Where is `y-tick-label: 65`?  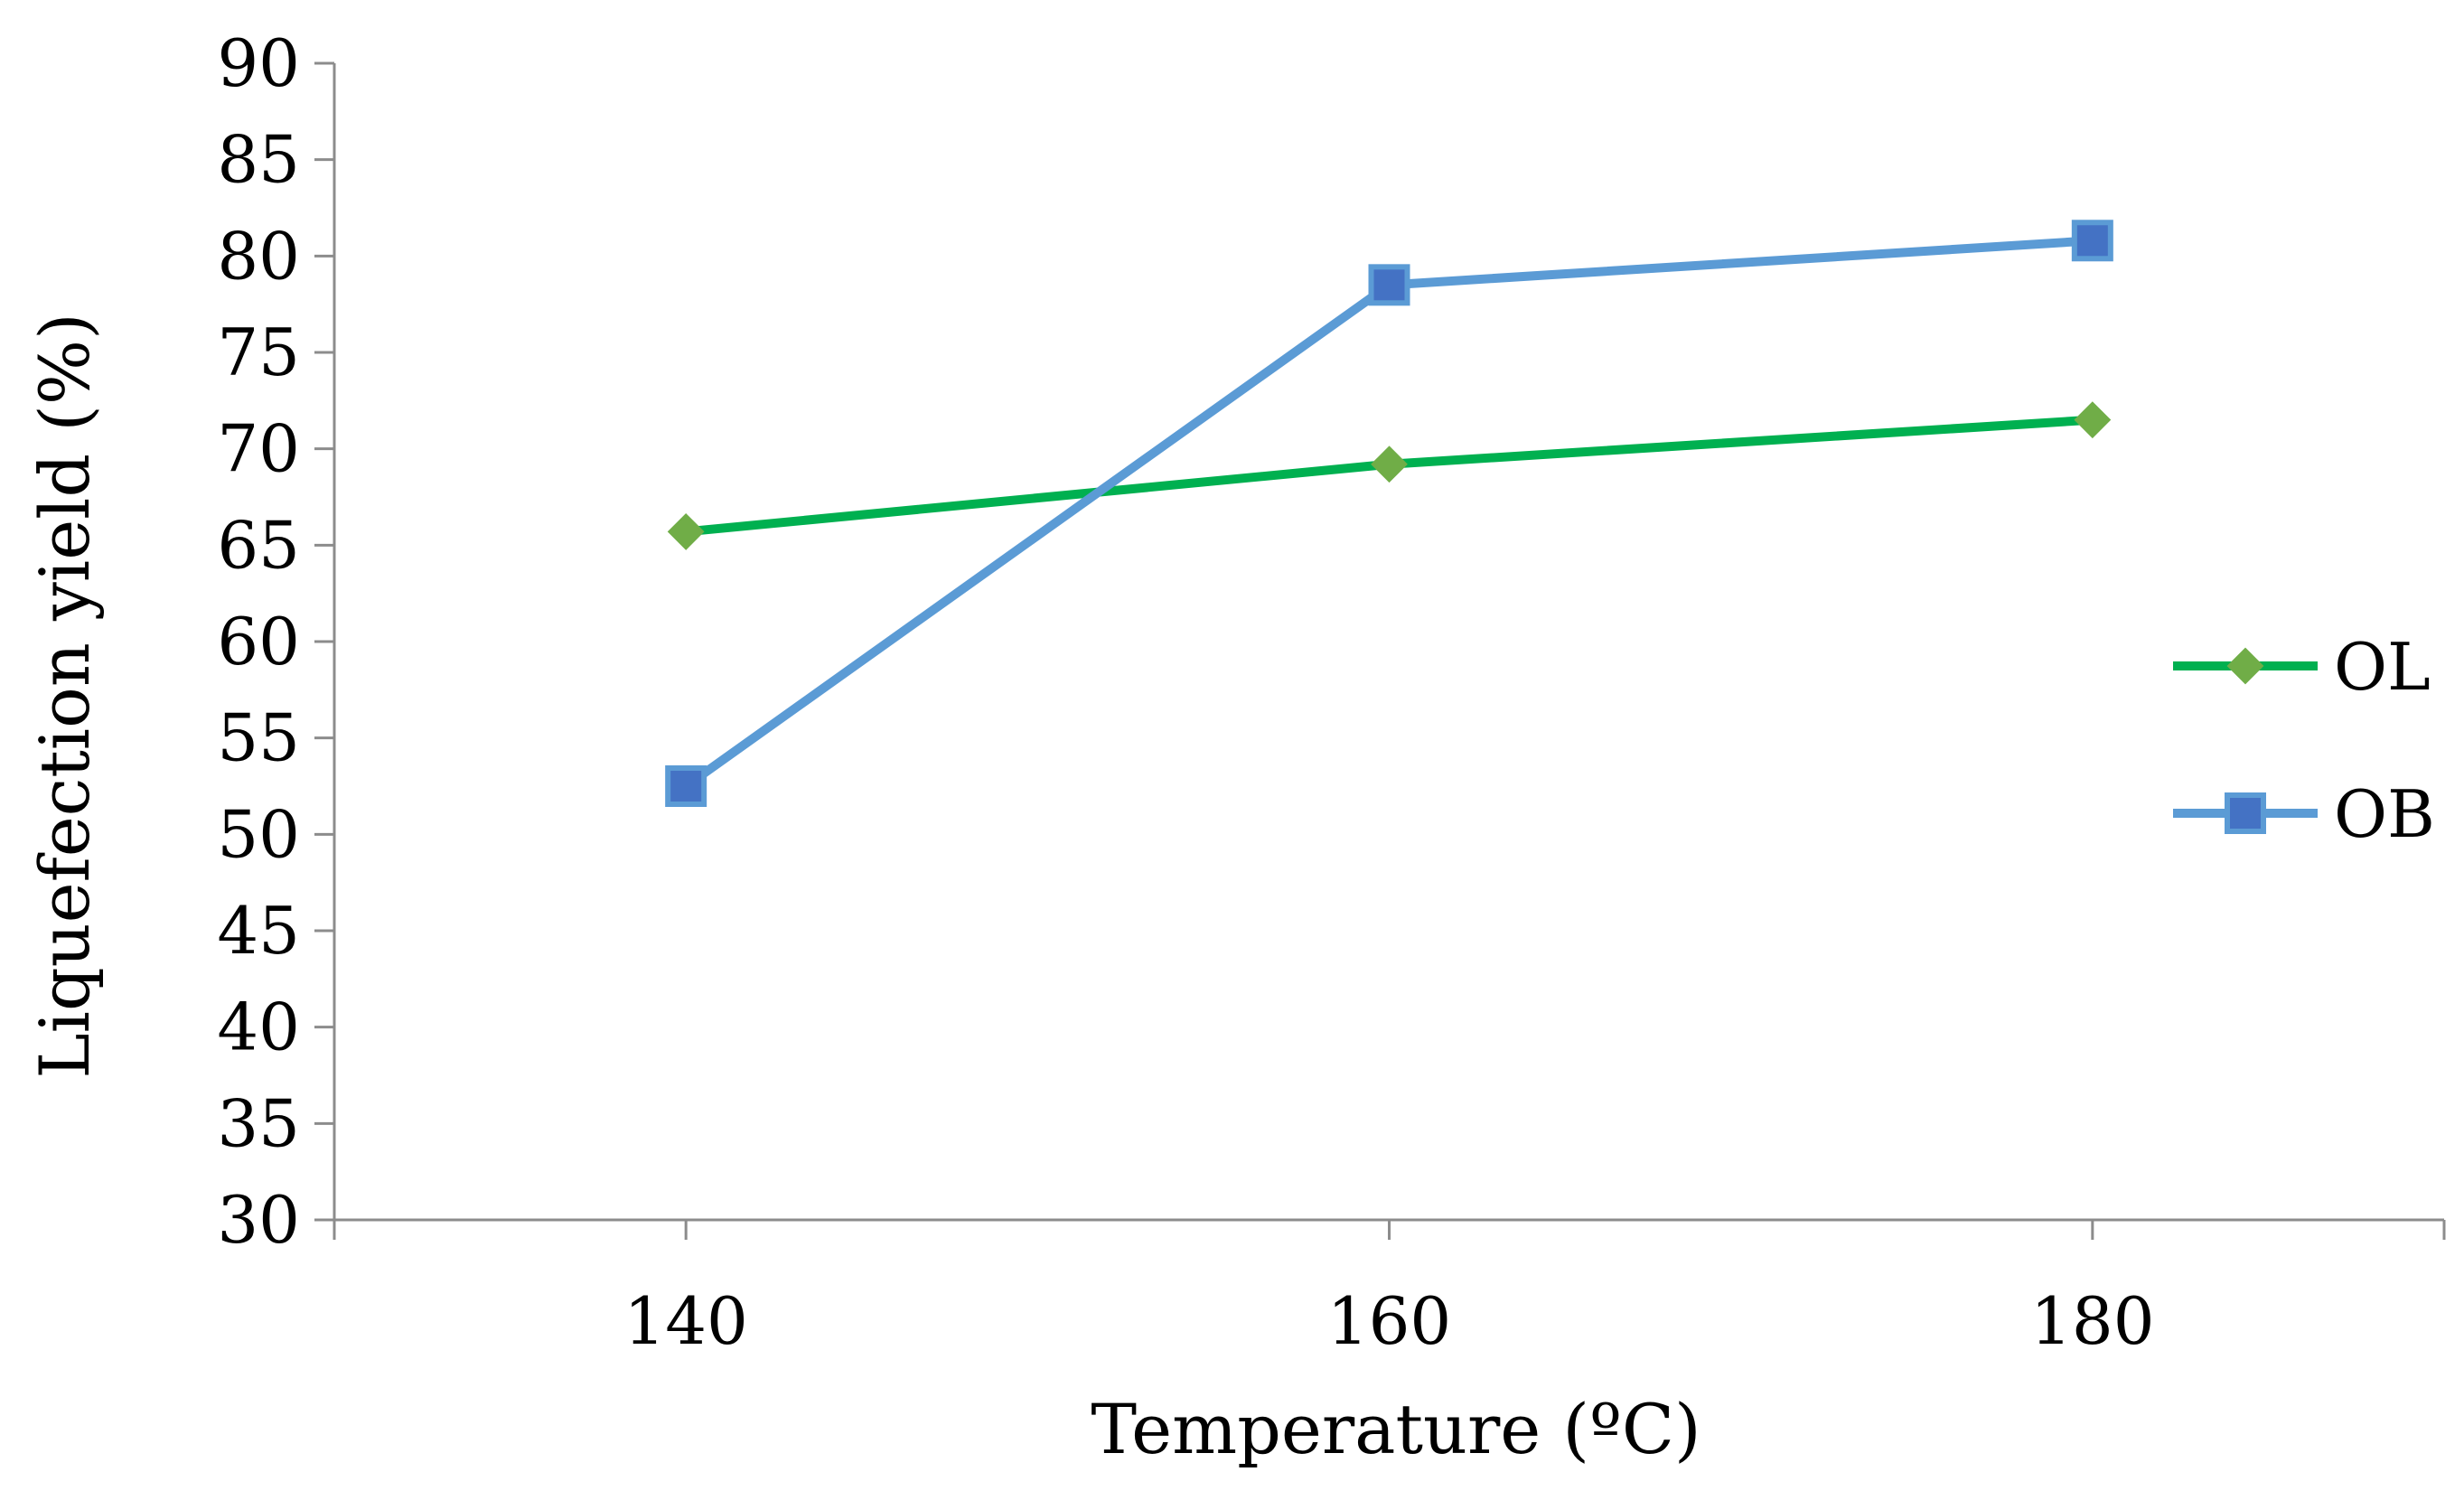
y-tick-label: 65 is located at coordinates (258, 545).